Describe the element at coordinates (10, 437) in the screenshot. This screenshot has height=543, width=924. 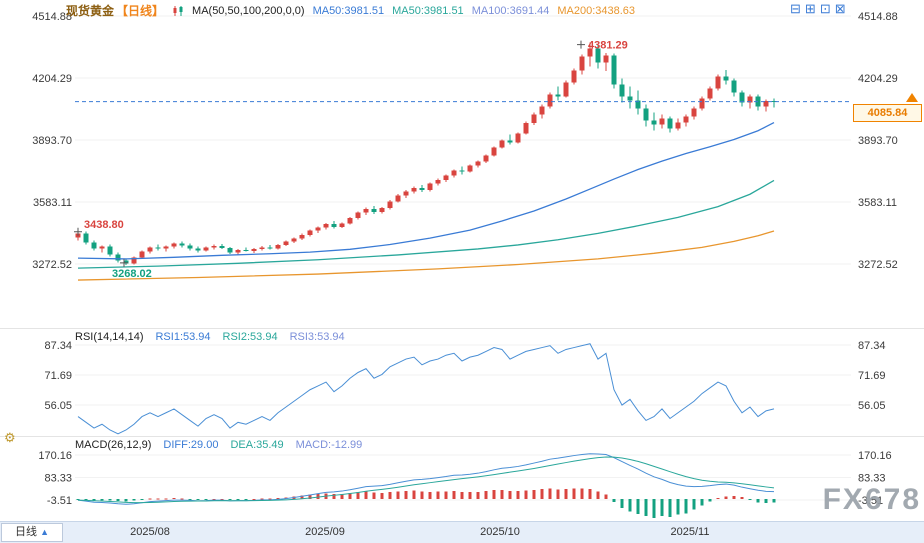
I see `settings-gear-icon: ⚙` at that location.